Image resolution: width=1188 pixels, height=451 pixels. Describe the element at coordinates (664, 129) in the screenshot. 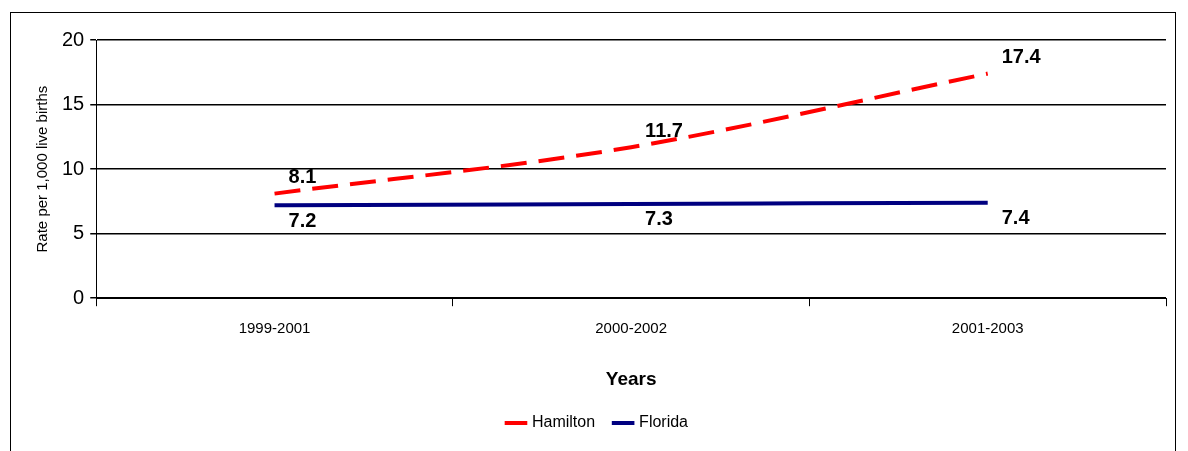

I see `data-label: 11.7` at that location.